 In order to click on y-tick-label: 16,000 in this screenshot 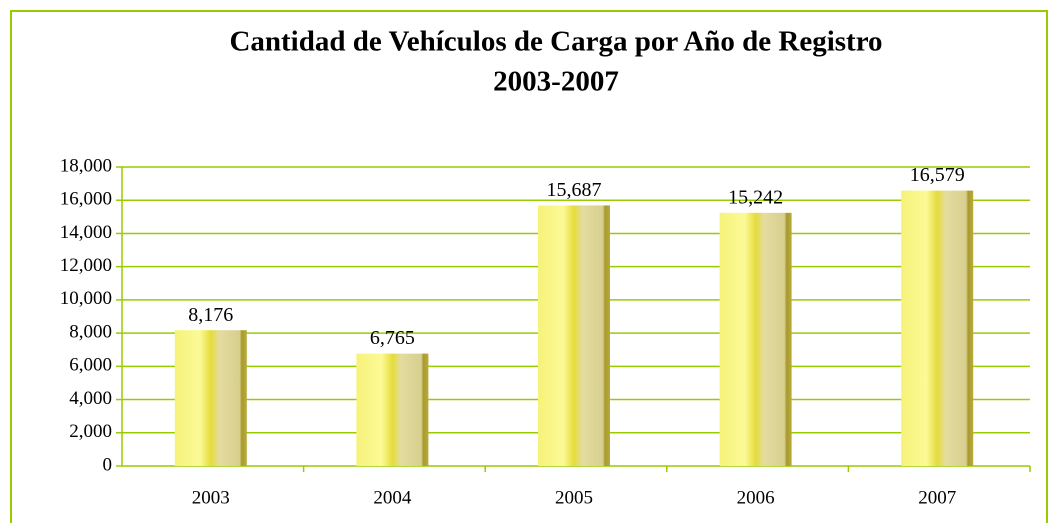, I will do `click(86, 199)`.